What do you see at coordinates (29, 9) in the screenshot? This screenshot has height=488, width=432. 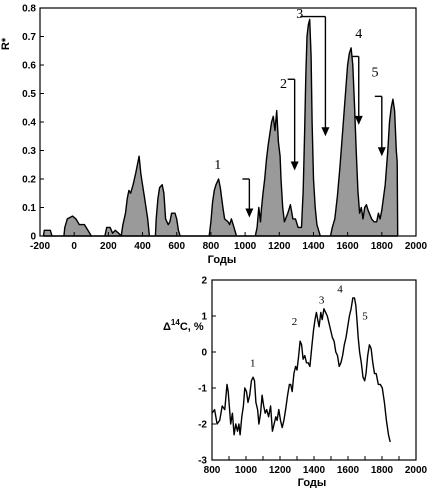 I see `y-tick-label: 0.8` at bounding box center [29, 9].